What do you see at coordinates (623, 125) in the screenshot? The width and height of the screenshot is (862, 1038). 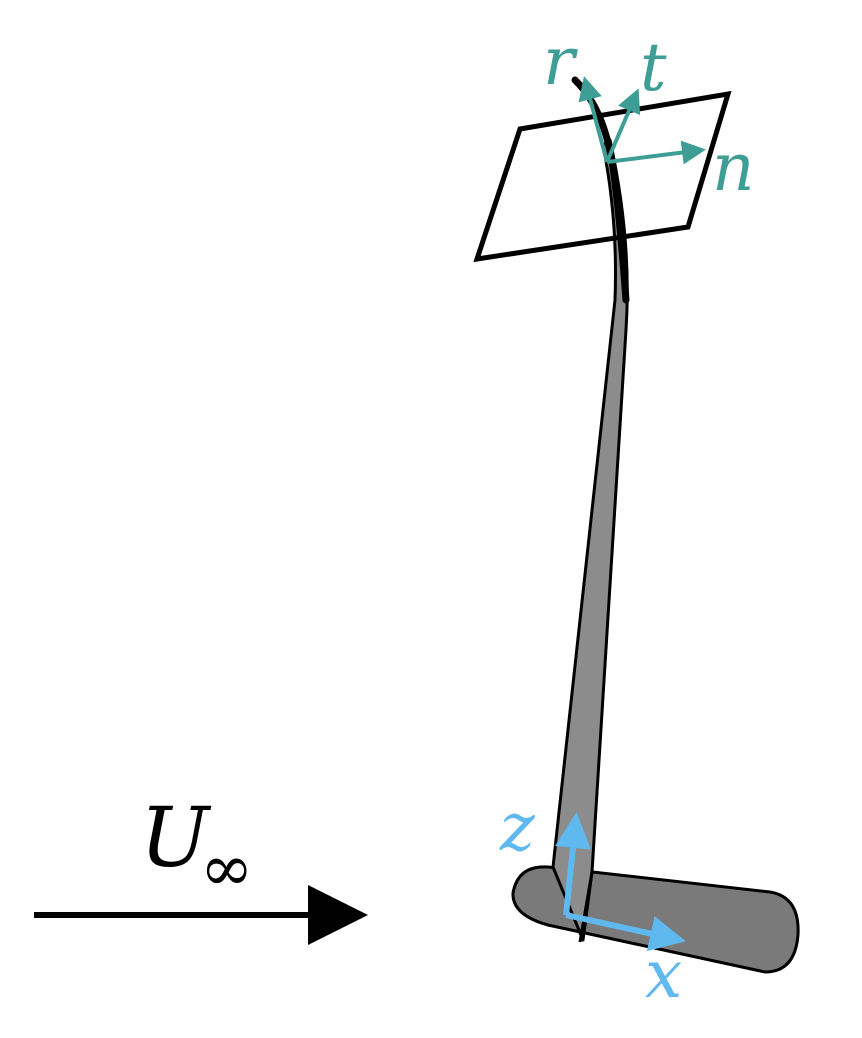 I see `t-axis-arrow` at bounding box center [623, 125].